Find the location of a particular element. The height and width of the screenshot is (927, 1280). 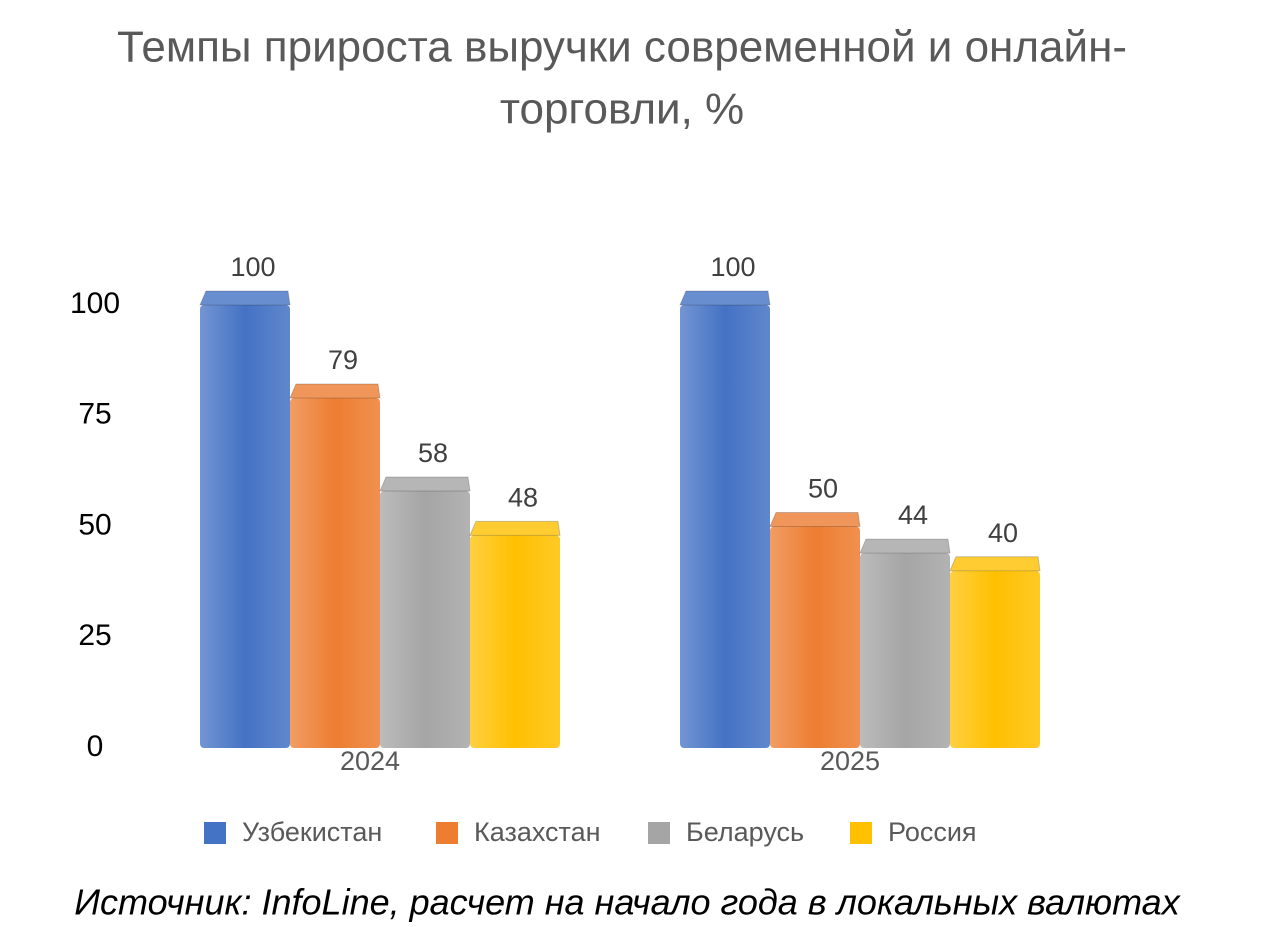

data-label: 44 is located at coordinates (913, 515).